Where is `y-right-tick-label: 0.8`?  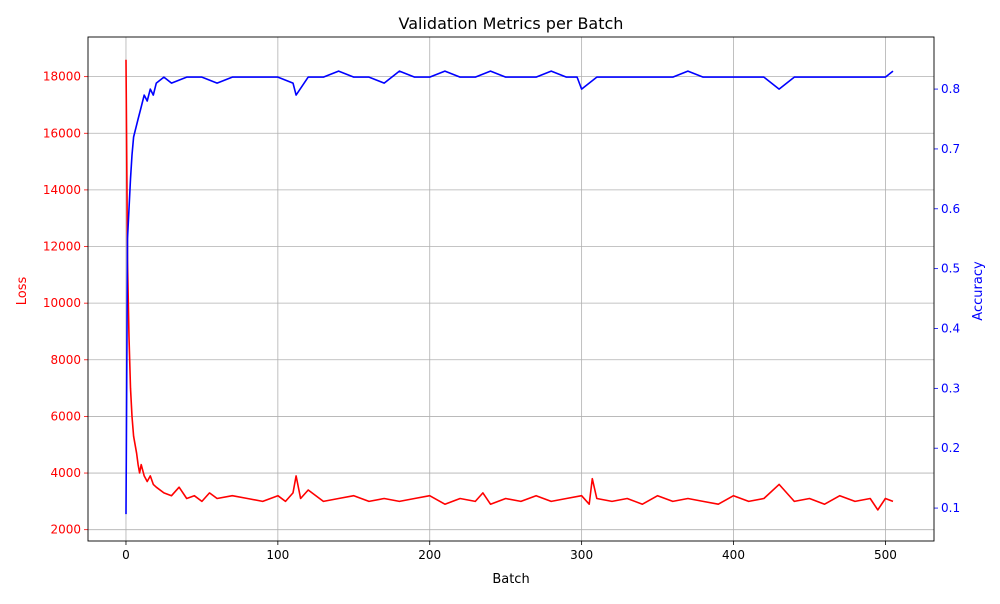 y-right-tick-label: 0.8 is located at coordinates (950, 89).